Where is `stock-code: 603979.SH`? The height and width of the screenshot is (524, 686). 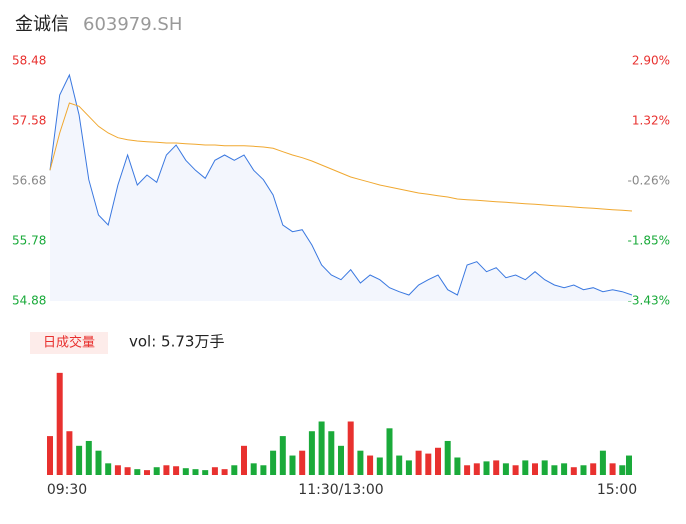
stock-code: 603979.SH is located at coordinates (132, 24).